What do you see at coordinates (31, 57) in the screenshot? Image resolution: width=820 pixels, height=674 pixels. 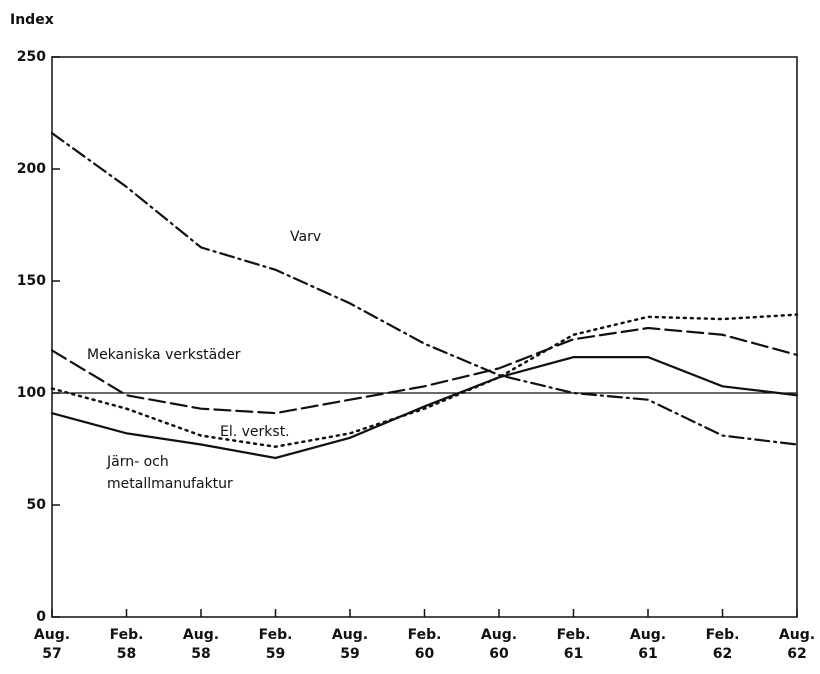 I see `y-tick-label: 250` at bounding box center [31, 57].